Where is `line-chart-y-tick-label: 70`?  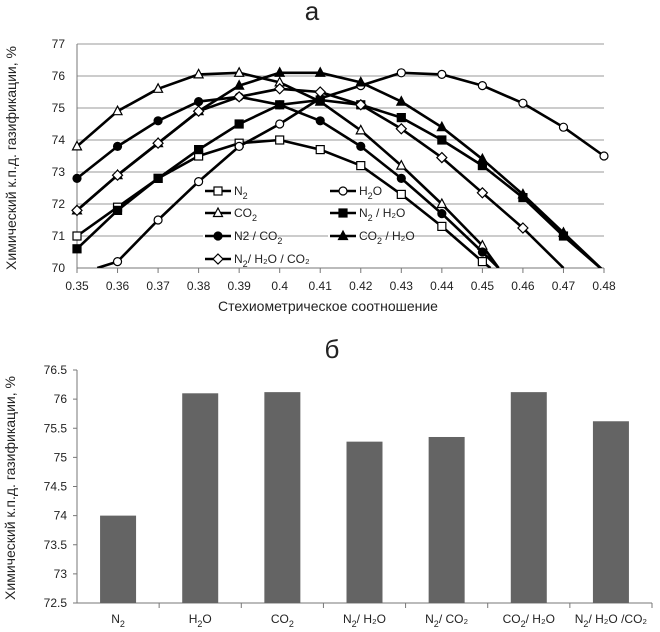 line-chart-y-tick-label: 70 is located at coordinates (59, 268).